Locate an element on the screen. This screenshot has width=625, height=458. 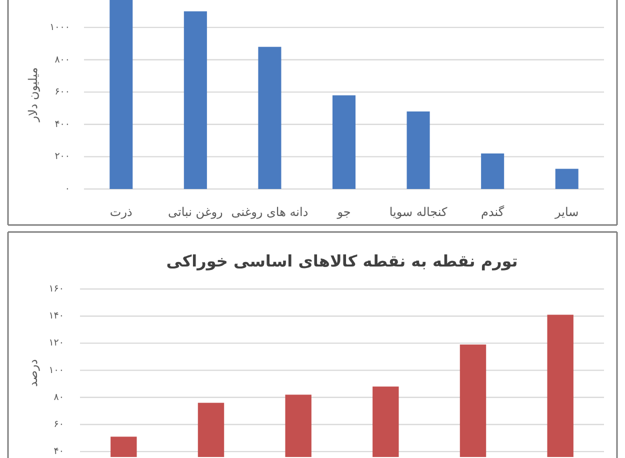
x-tick-label: ذرت is located at coordinates (121, 212).